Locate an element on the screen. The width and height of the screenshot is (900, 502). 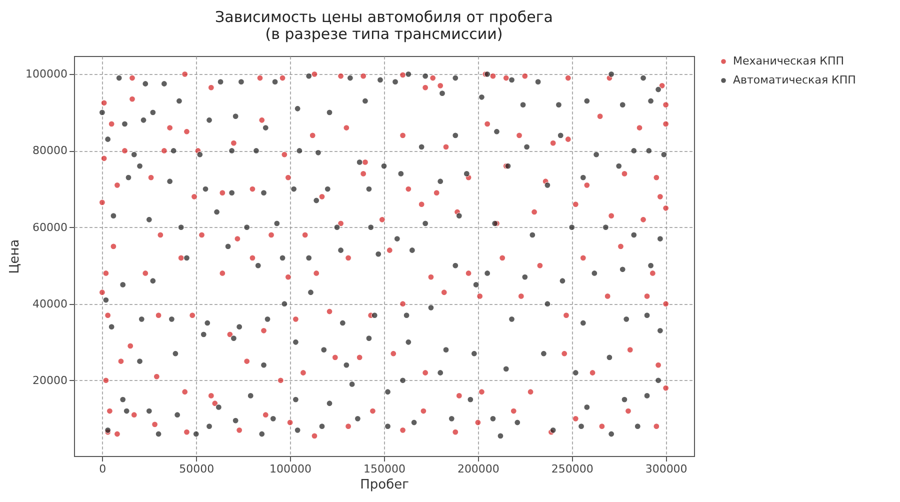
chart-title: Зависимость цены автомобиля от пробега (в разрезе типа трансмиссии) is located at coordinates (384, 25).